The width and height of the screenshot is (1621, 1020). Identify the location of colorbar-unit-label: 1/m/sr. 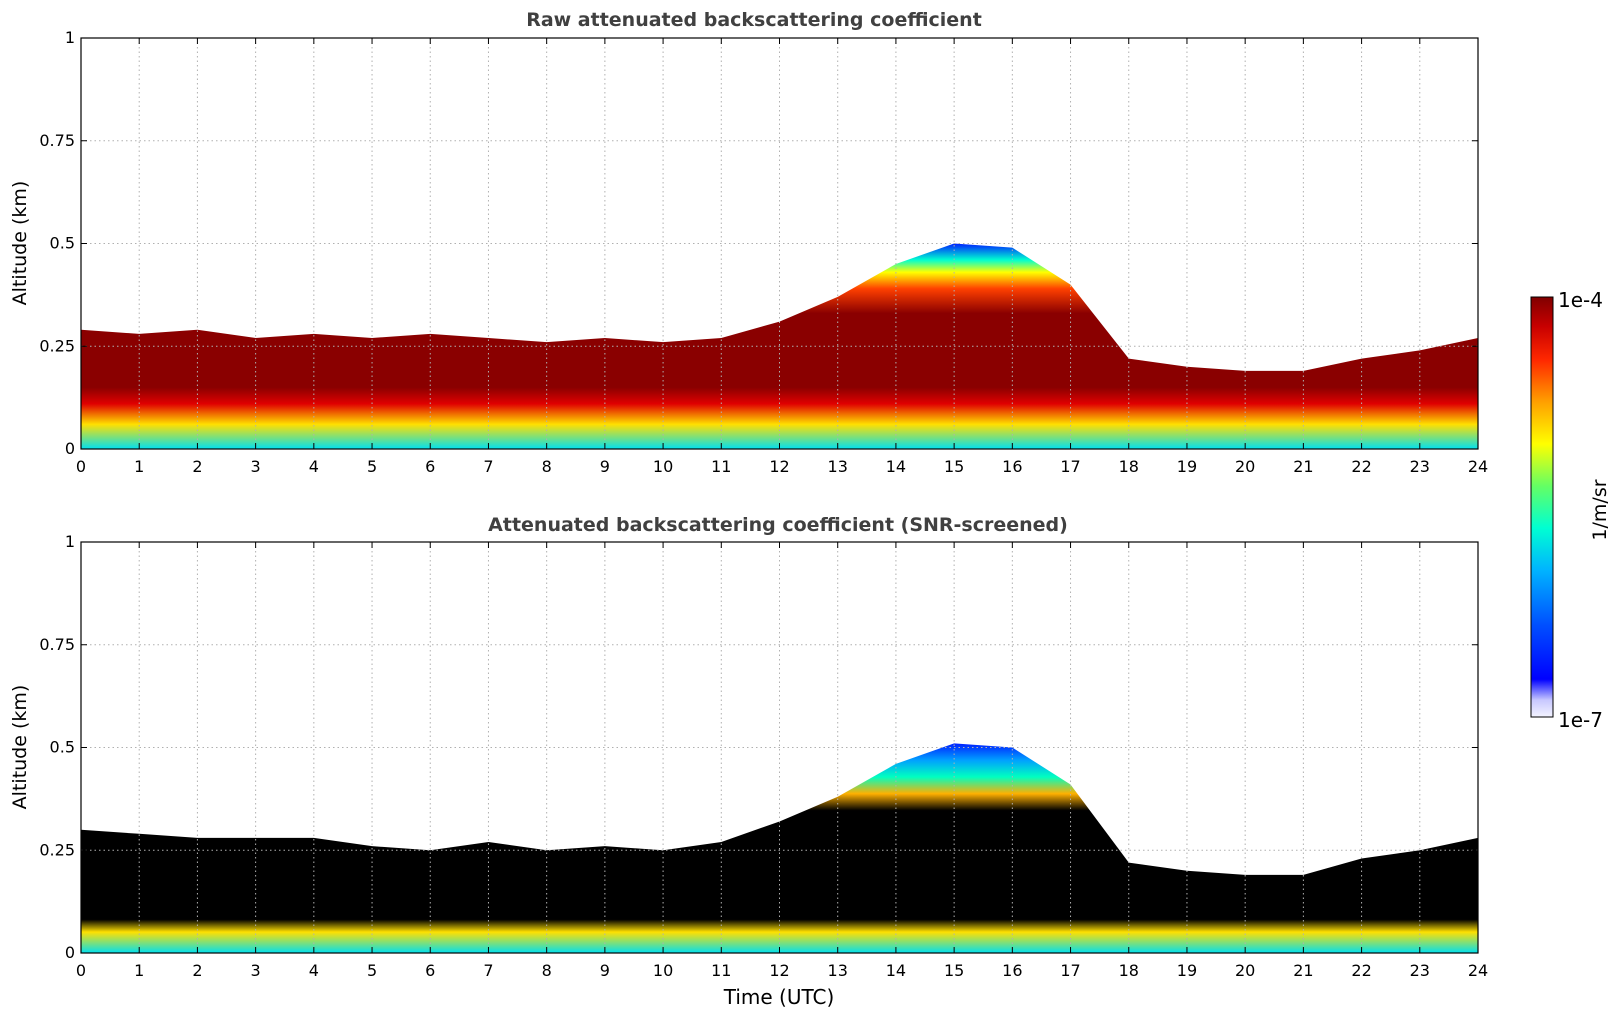
(1600, 509).